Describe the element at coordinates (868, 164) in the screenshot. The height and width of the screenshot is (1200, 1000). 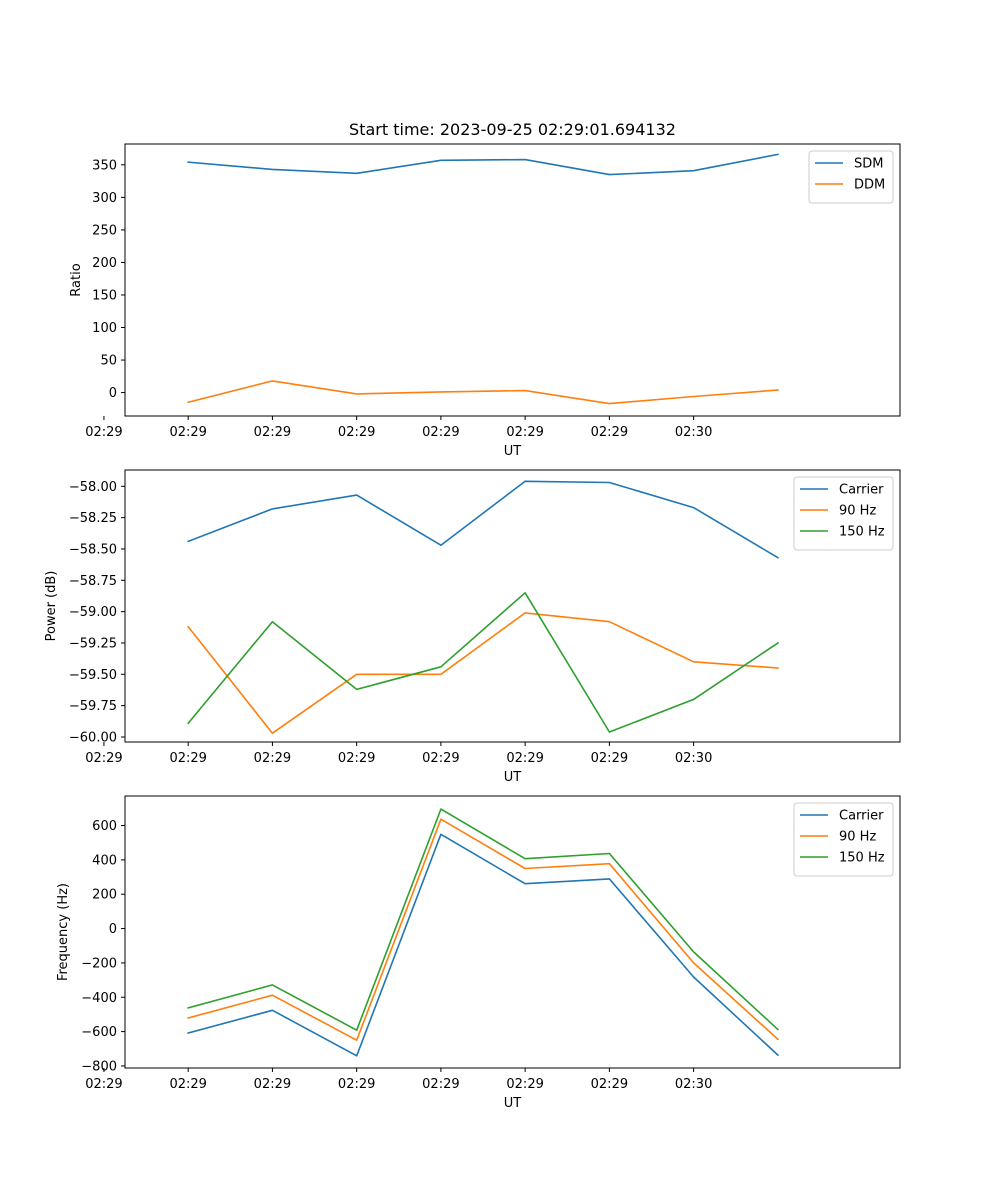
I see `legend-label: SDM` at that location.